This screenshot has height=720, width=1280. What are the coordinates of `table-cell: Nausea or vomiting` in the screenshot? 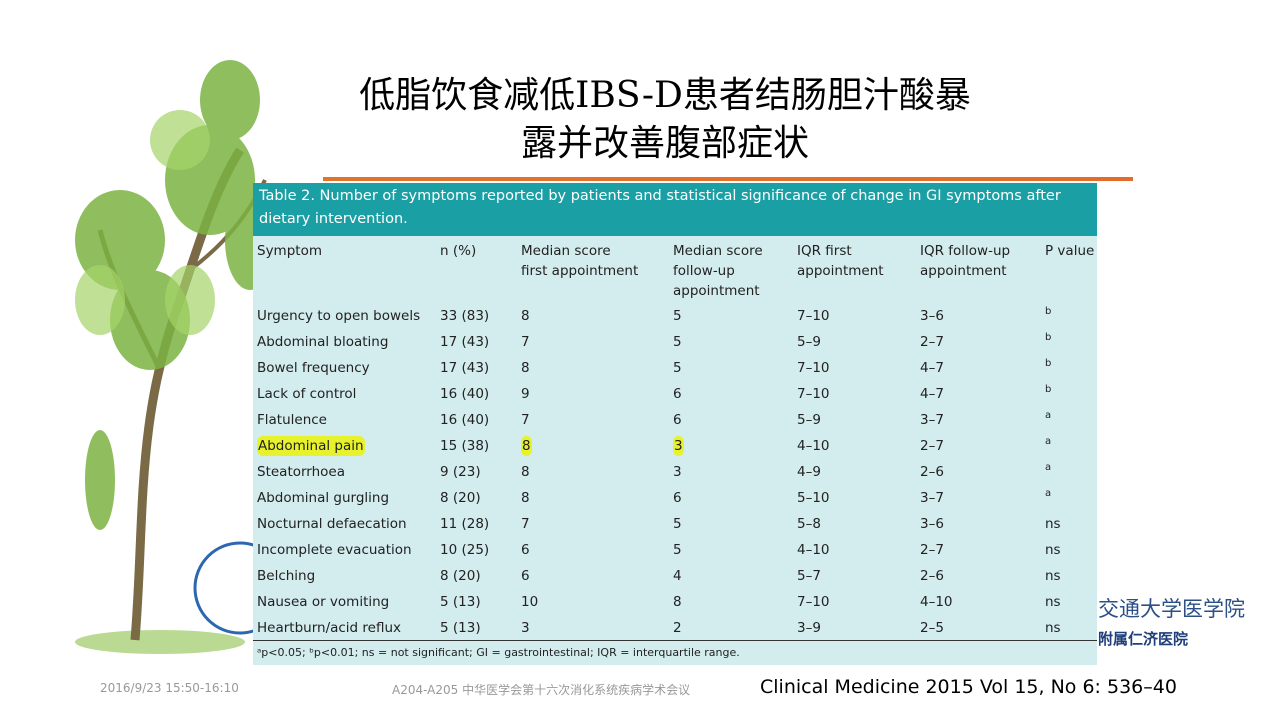 It's located at (323, 602).